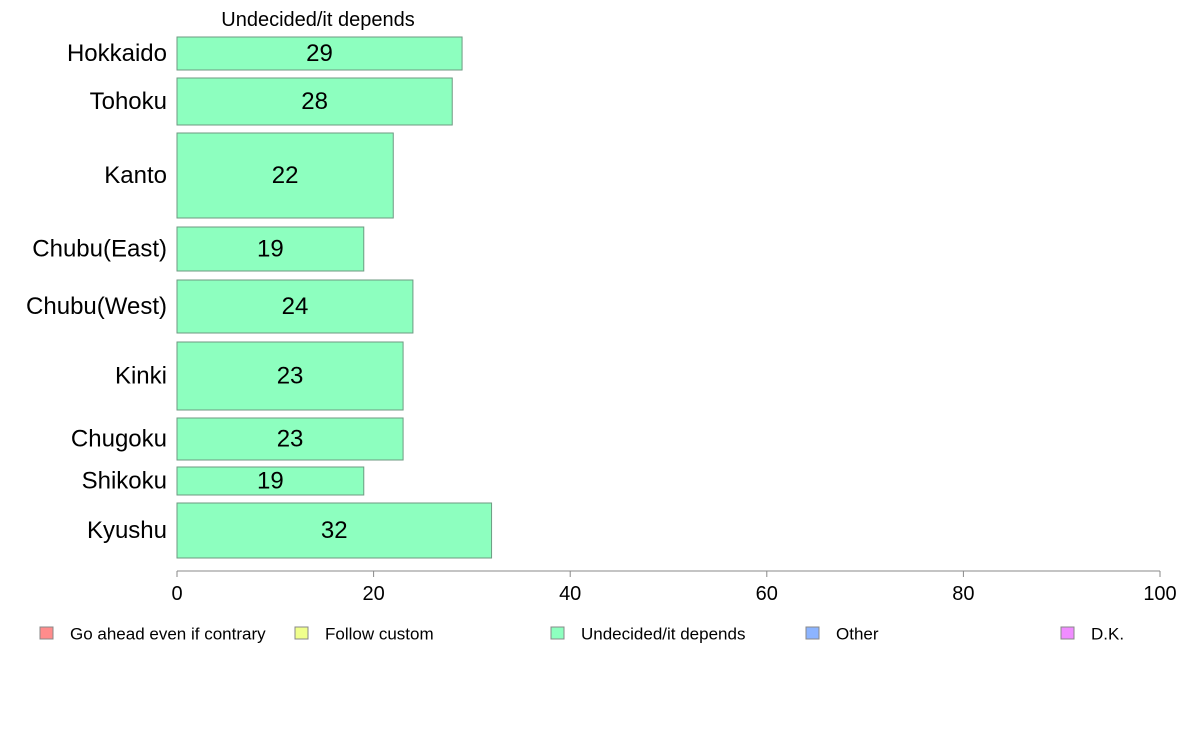 The height and width of the screenshot is (736, 1188). I want to click on bar-value-label: 29, so click(319, 53).